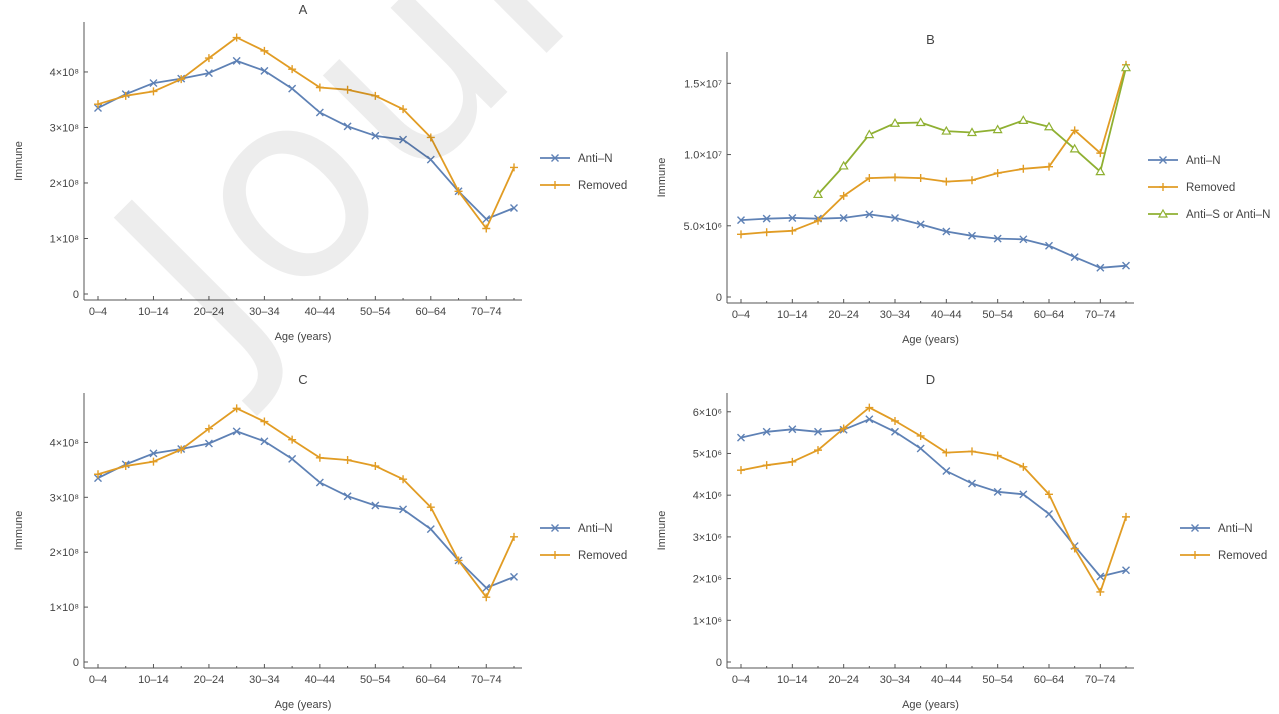 The image size is (1279, 714). I want to click on panel-d-x-tick-label: 0–4, so click(741, 680).